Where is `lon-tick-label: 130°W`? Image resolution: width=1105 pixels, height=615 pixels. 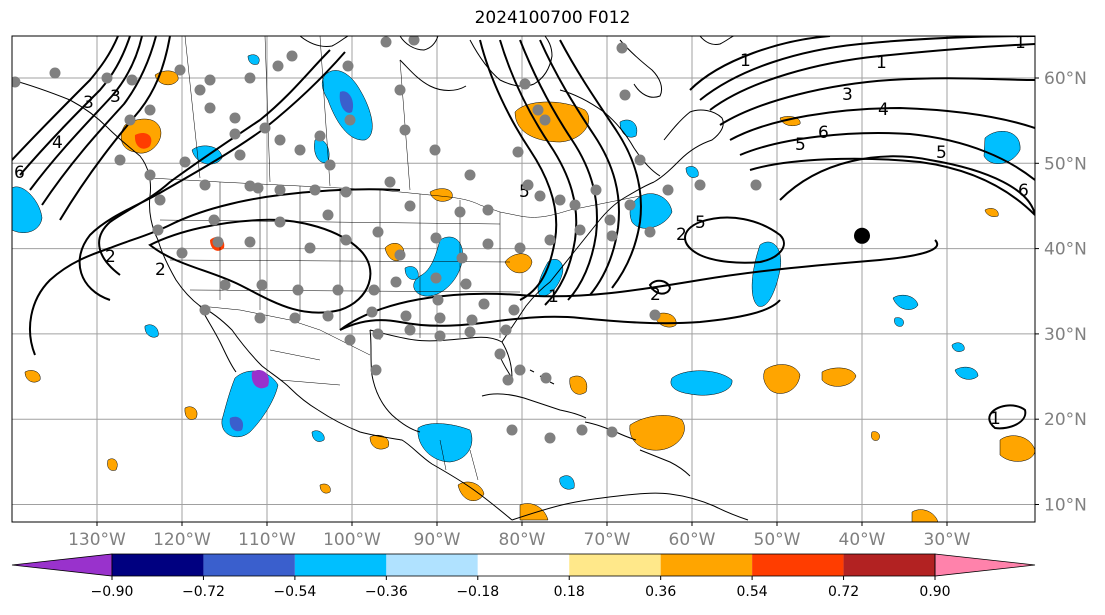
lon-tick-label: 130°W is located at coordinates (97, 540).